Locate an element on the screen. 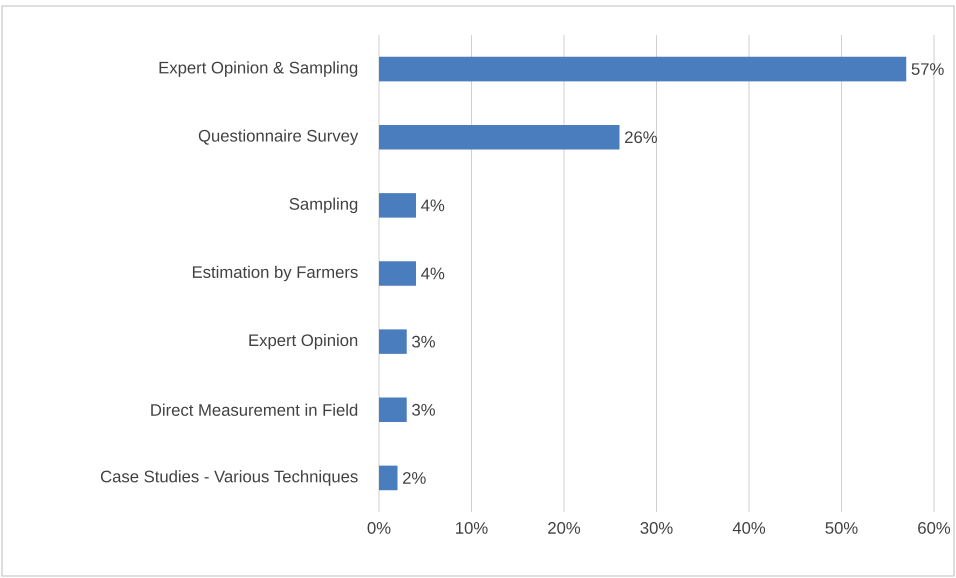 The height and width of the screenshot is (578, 956). data-label: 26% is located at coordinates (641, 137).